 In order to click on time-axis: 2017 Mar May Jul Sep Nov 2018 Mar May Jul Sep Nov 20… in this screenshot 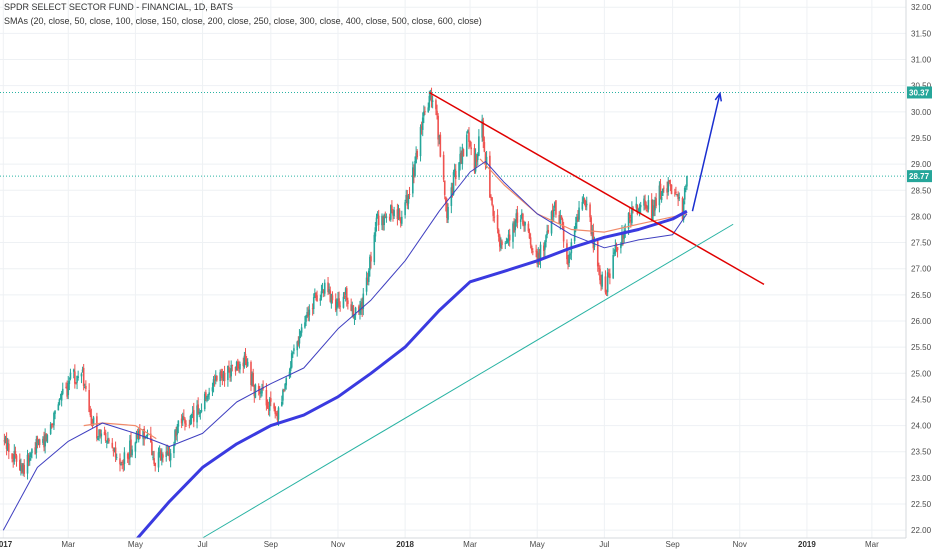, I will do `click(439, 544)`.